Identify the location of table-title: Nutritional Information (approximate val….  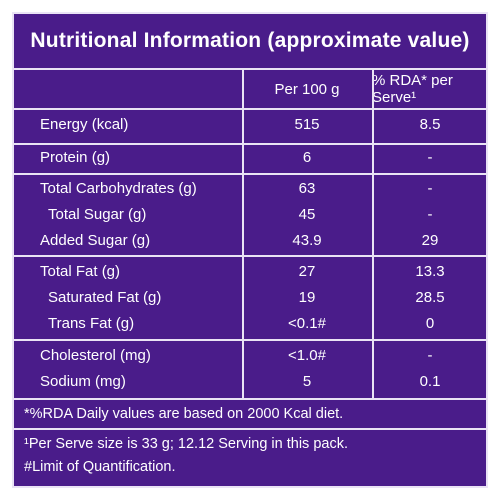
(250, 42).